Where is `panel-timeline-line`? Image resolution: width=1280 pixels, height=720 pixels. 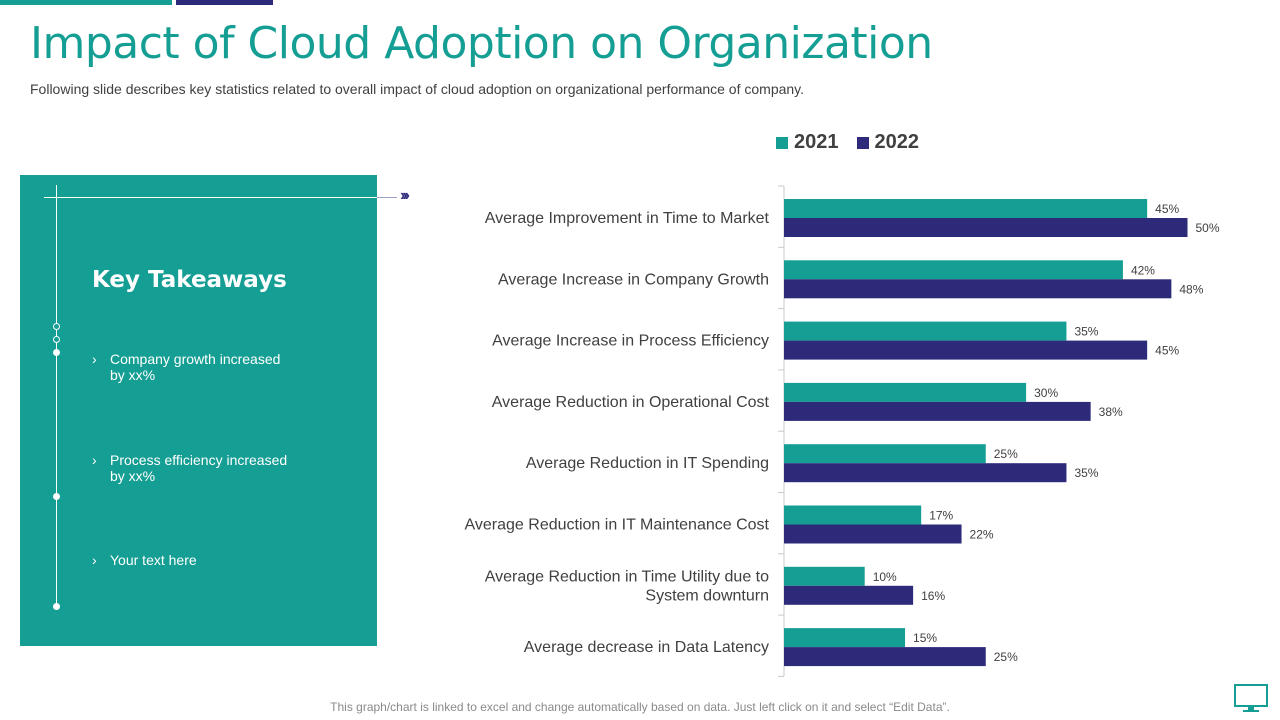 panel-timeline-line is located at coordinates (56, 396).